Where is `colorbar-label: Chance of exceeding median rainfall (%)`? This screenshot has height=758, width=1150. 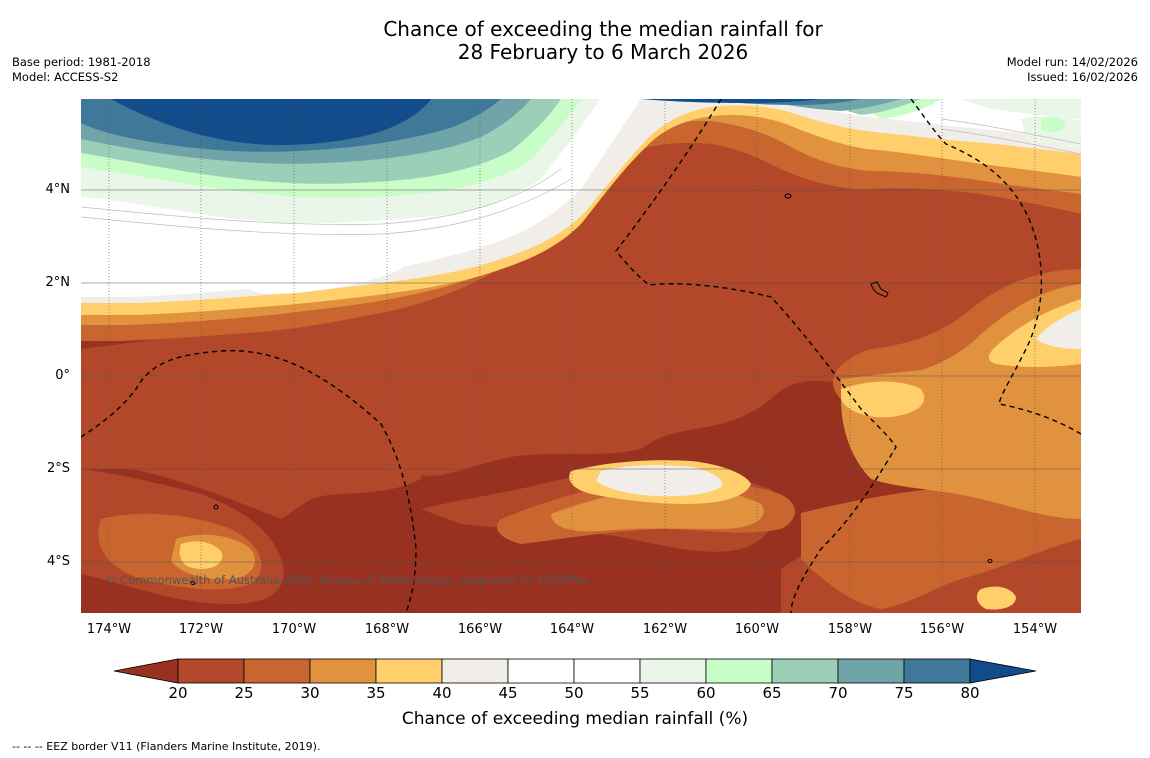
colorbar-label: Chance of exceeding median rainfall (%) is located at coordinates (575, 719).